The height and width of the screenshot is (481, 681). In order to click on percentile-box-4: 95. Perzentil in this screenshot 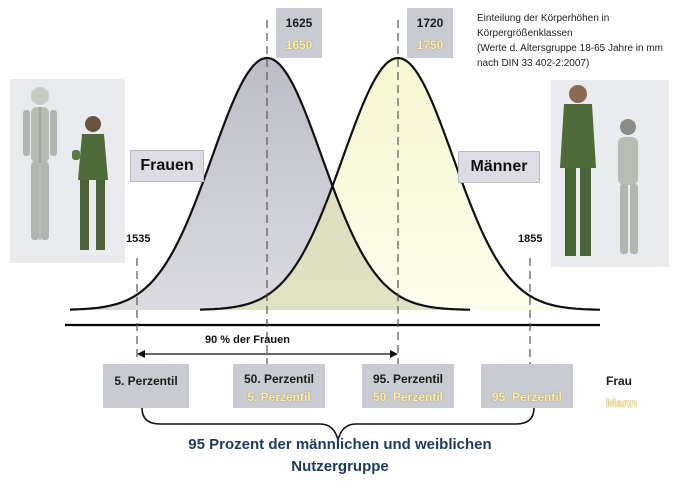, I will do `click(527, 386)`.